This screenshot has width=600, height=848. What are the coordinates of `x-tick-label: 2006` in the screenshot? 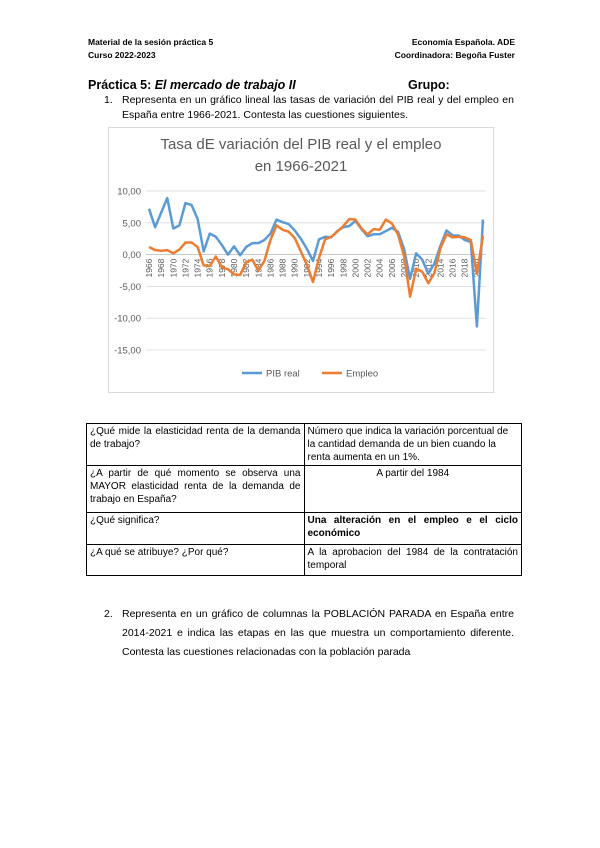 It's located at (392, 267).